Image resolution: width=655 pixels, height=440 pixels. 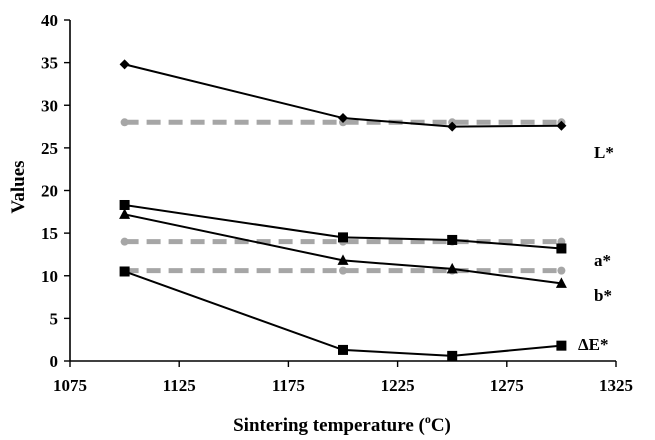 I want to click on x-tick-label: 1275, so click(x=507, y=385).